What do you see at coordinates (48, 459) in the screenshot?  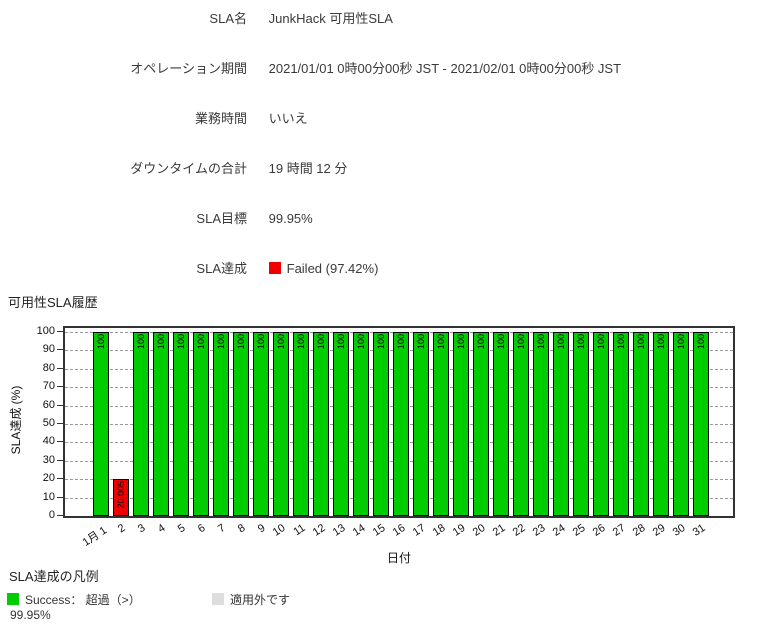 I see `y-tick-label: 30` at bounding box center [48, 459].